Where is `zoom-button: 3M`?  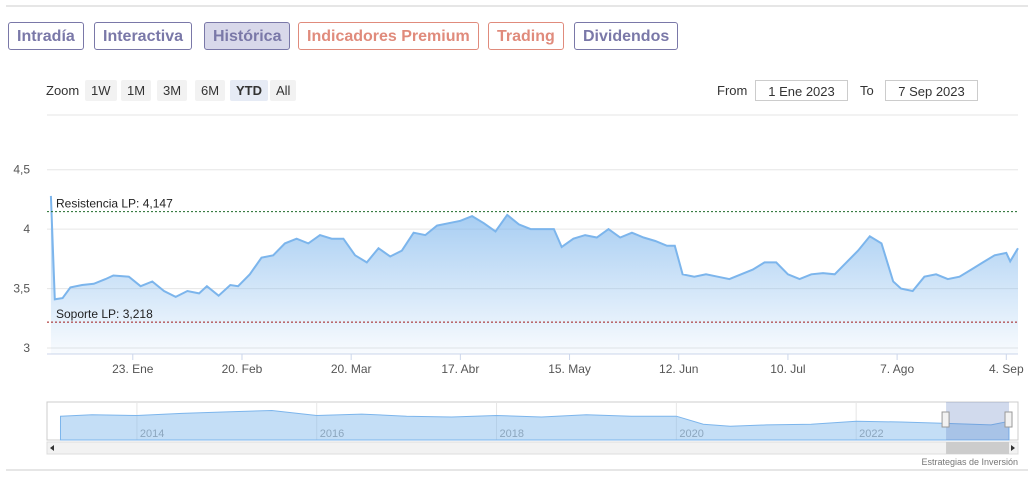 zoom-button: 3M is located at coordinates (172, 90).